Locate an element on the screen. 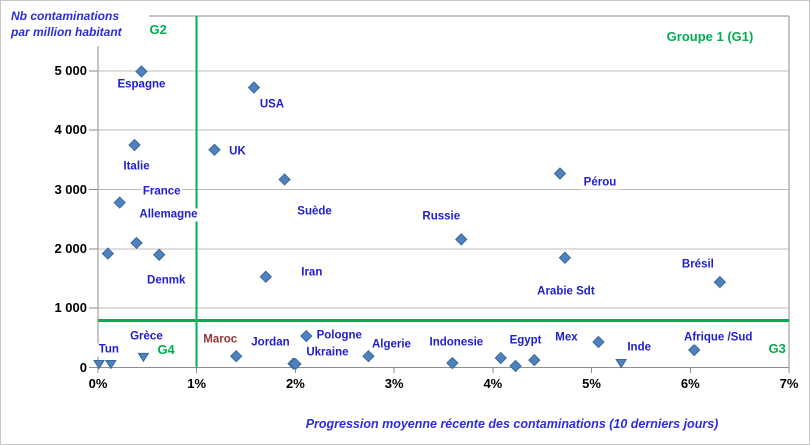 The height and width of the screenshot is (445, 810). data-point-Tun is located at coordinates (110, 364).